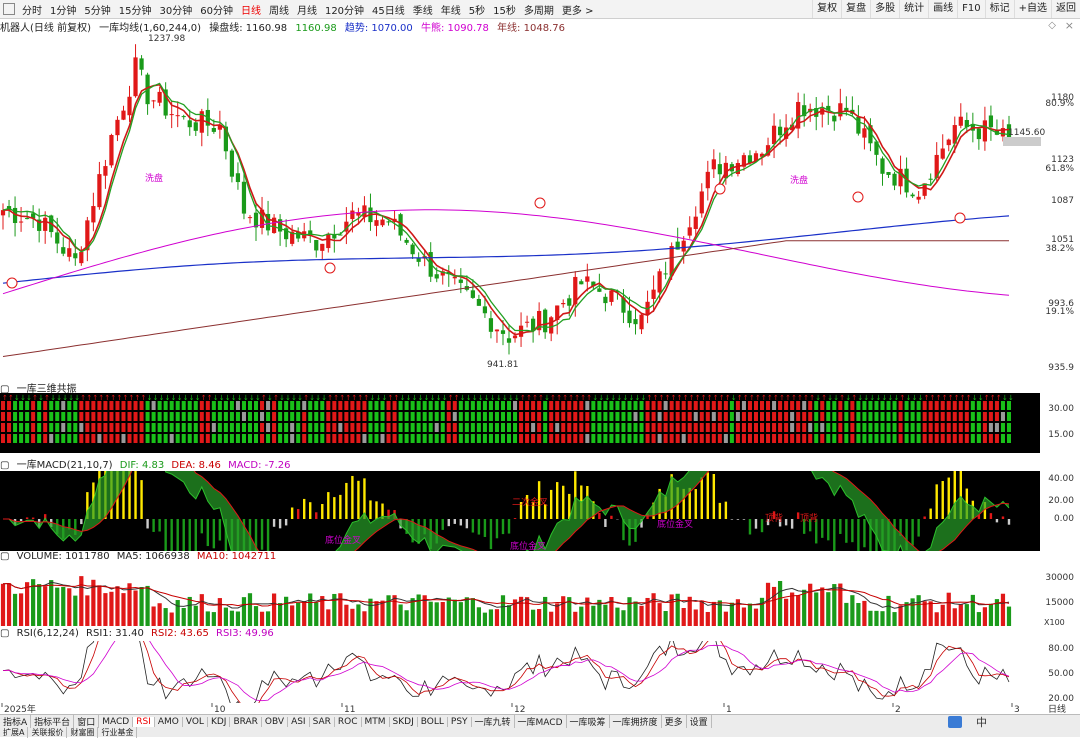 Image resolution: width=1080 pixels, height=738 pixels. What do you see at coordinates (344, 11) in the screenshot?
I see `tab-9: 120分钟` at bounding box center [344, 11].